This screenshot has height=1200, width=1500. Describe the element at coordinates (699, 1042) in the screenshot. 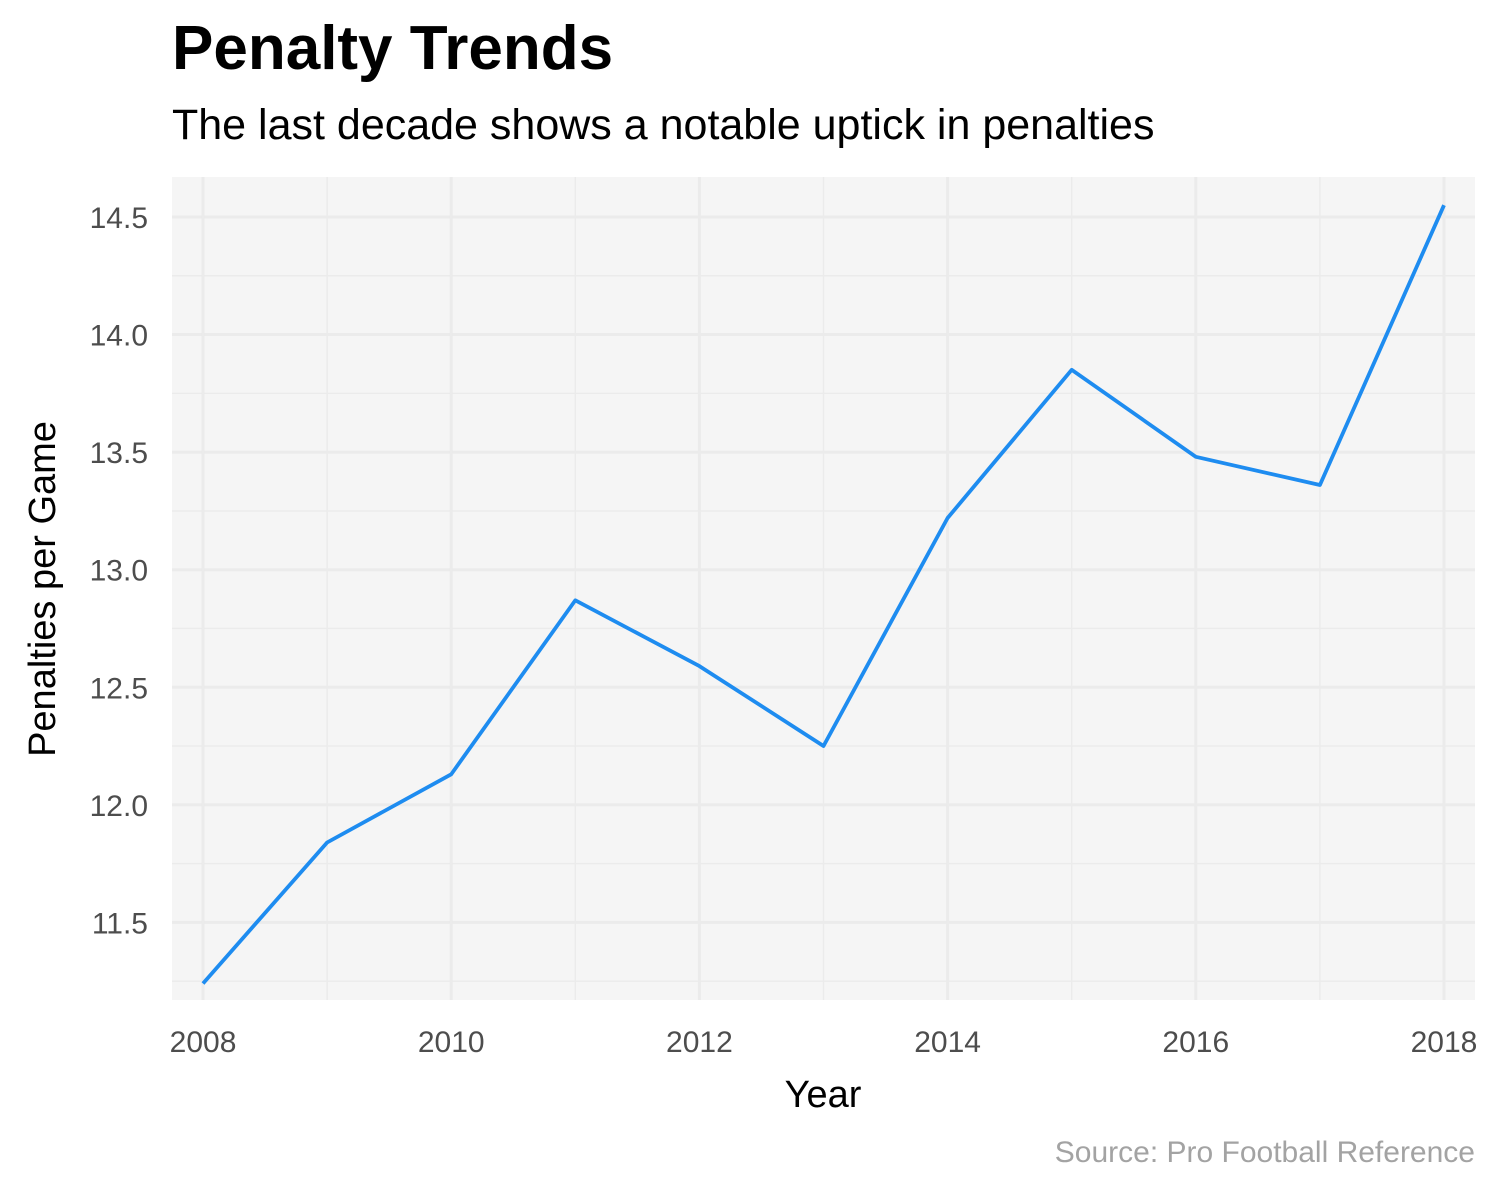

I see `x-tick-label: 2012` at that location.